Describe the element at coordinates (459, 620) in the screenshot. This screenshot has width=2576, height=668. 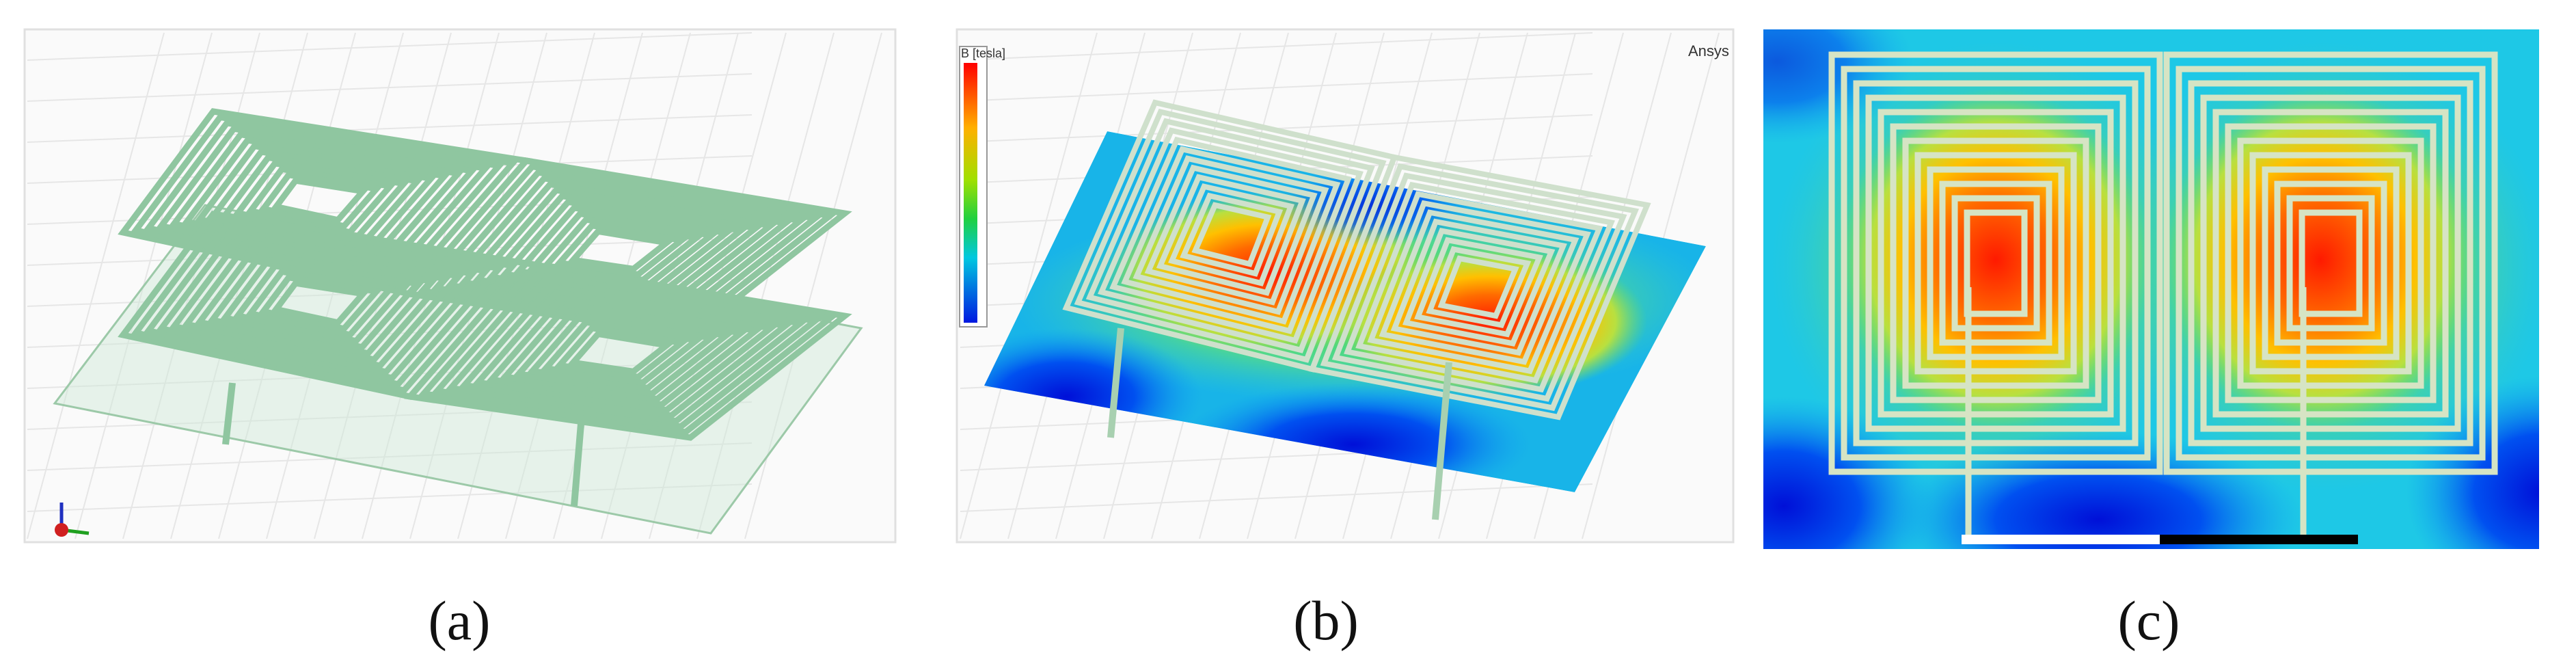
I see `caption: (a)` at that location.